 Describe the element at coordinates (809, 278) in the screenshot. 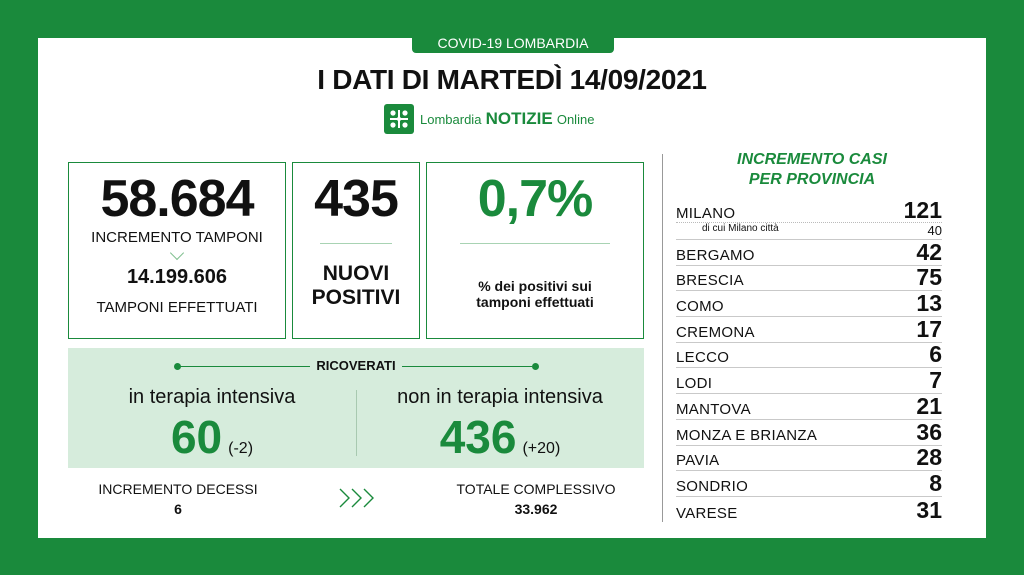

I see `list-item: BRESCIA 75` at that location.